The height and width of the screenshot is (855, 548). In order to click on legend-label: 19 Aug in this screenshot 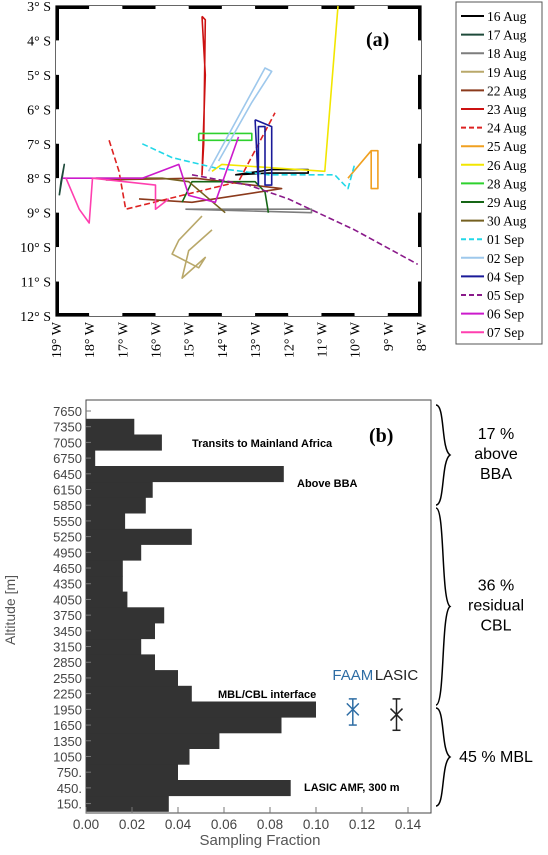, I will do `click(507, 72)`.